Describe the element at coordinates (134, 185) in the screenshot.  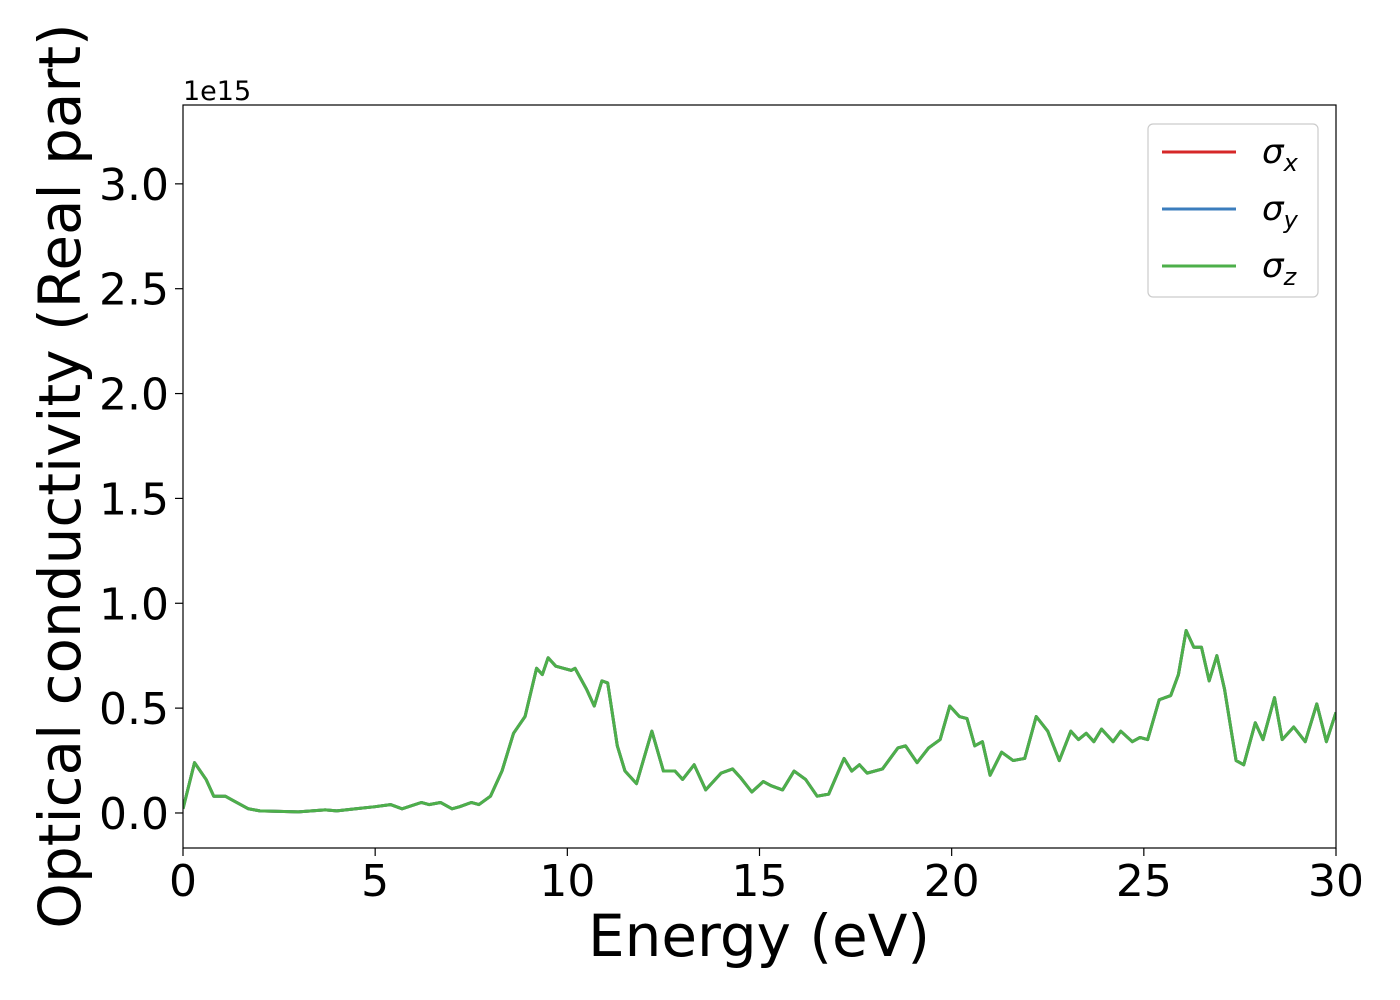
I see `y-tick-label: 3.0` at that location.